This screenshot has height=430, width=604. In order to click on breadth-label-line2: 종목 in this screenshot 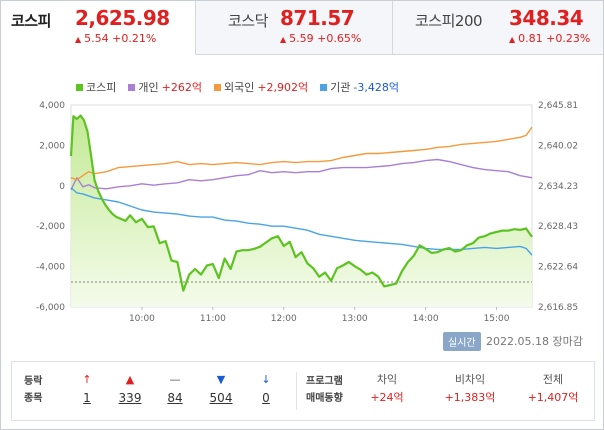, I will do `click(33, 398)`.